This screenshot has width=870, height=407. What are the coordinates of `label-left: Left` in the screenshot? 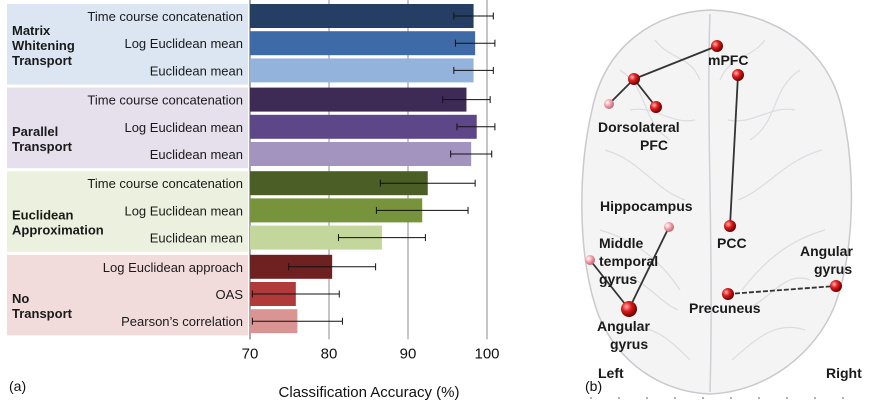 It's located at (611, 373).